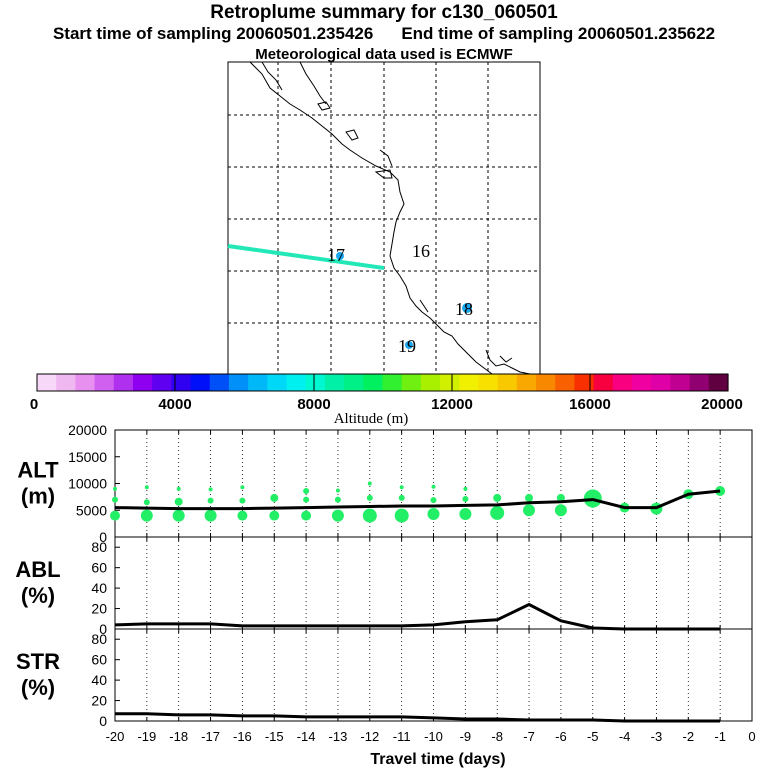 The width and height of the screenshot is (768, 768). What do you see at coordinates (689, 736) in the screenshot?
I see `x-tick-label: -2` at bounding box center [689, 736].